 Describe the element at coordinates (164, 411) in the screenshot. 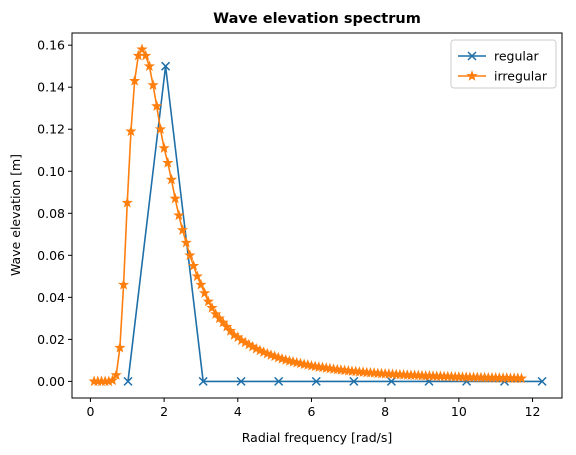

I see `x-tick-label: 2` at that location.